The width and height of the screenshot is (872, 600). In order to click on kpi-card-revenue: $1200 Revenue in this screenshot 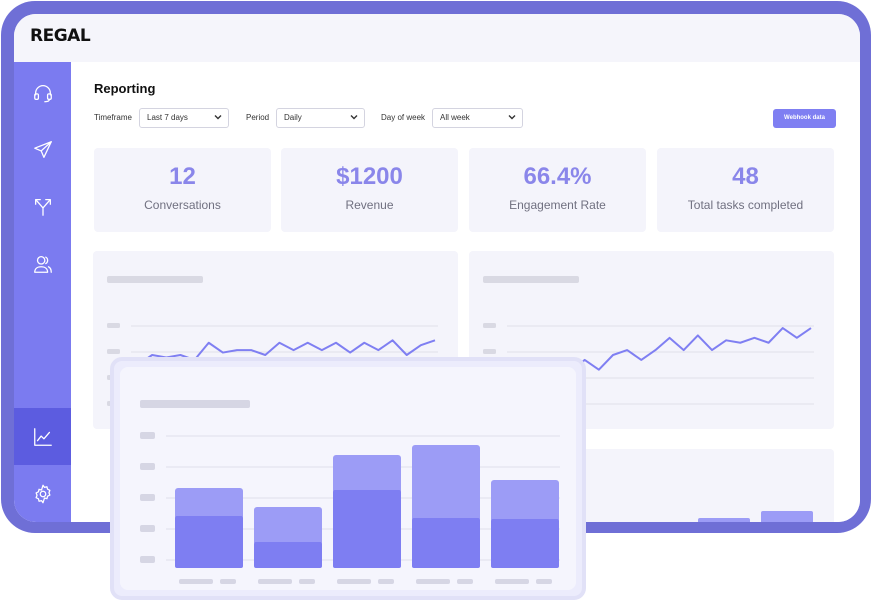, I will do `click(369, 190)`.